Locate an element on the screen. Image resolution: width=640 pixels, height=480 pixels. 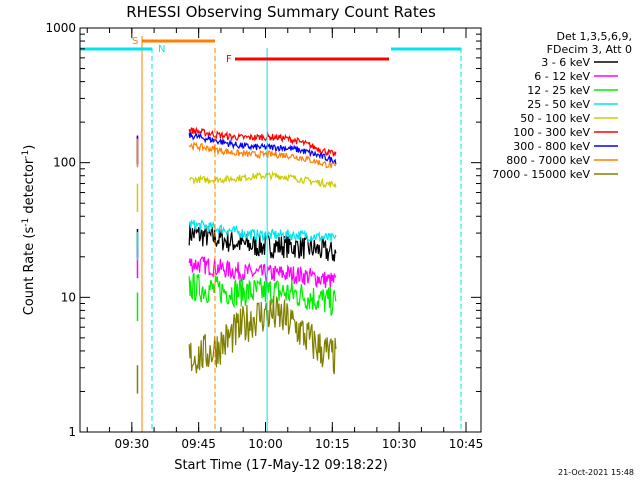
y-tick-label: 1 is located at coordinates (72, 432).